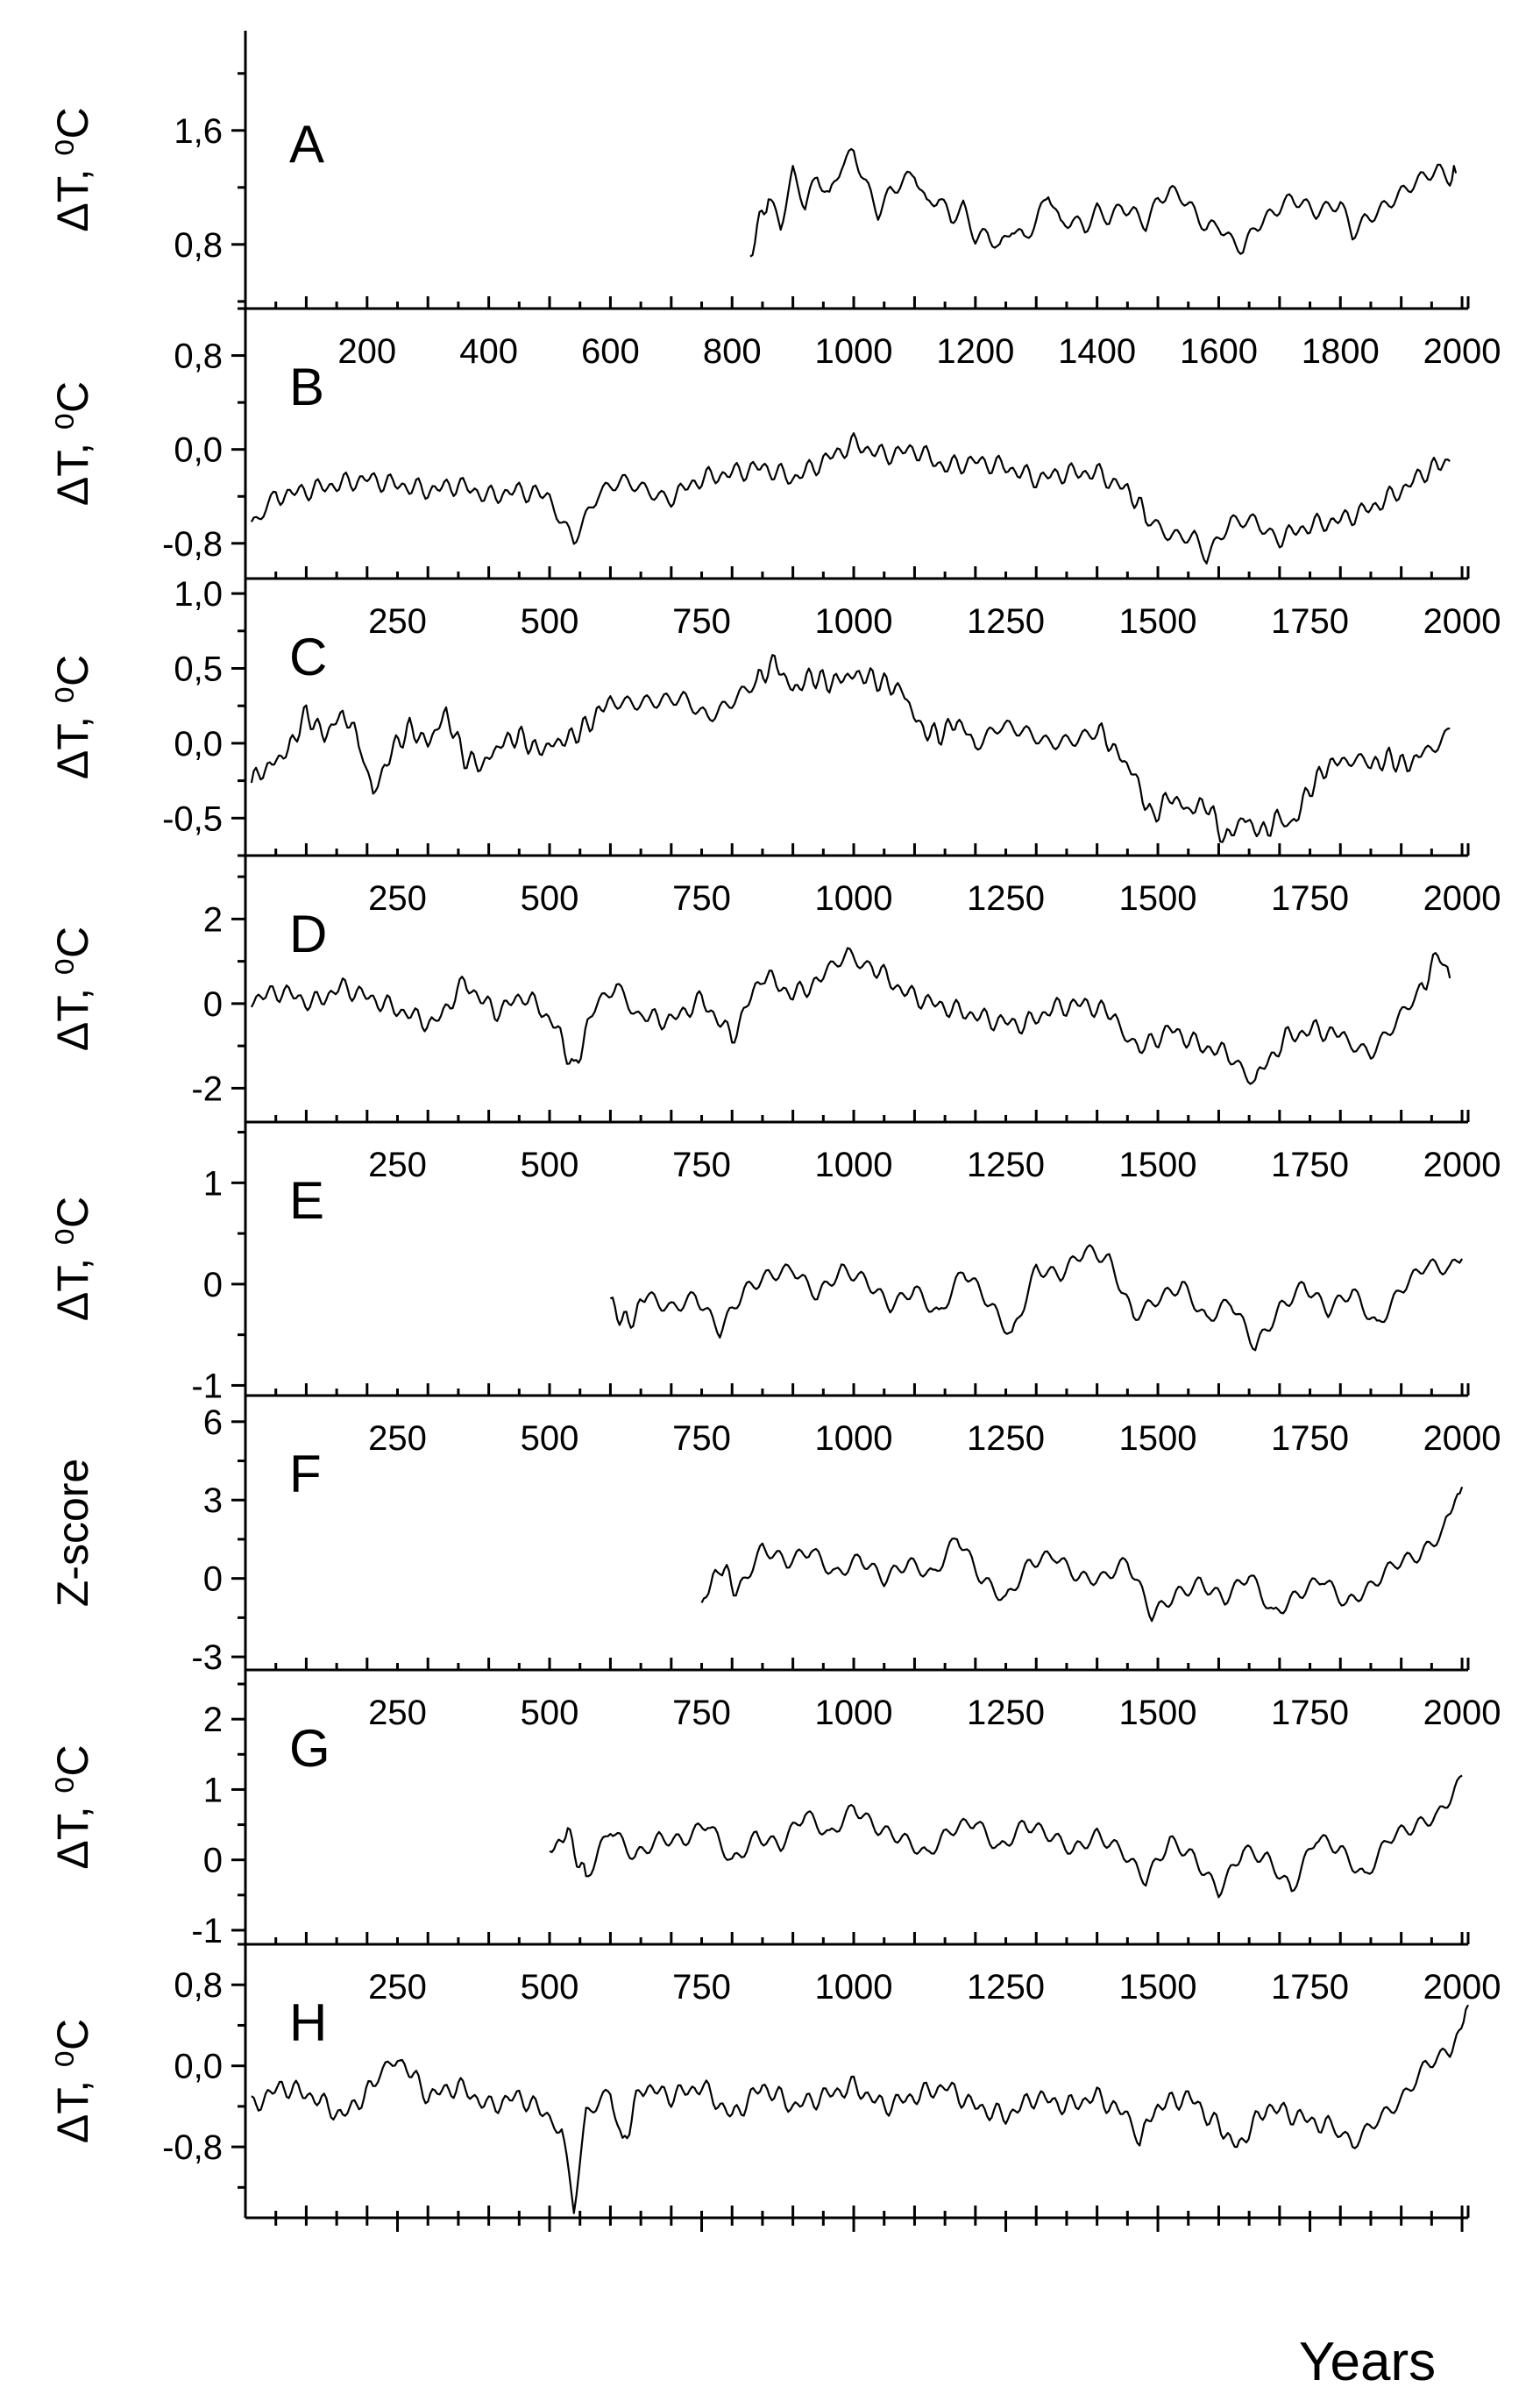  Describe the element at coordinates (308, 2023) in the screenshot. I see `panel-letter: H` at that location.